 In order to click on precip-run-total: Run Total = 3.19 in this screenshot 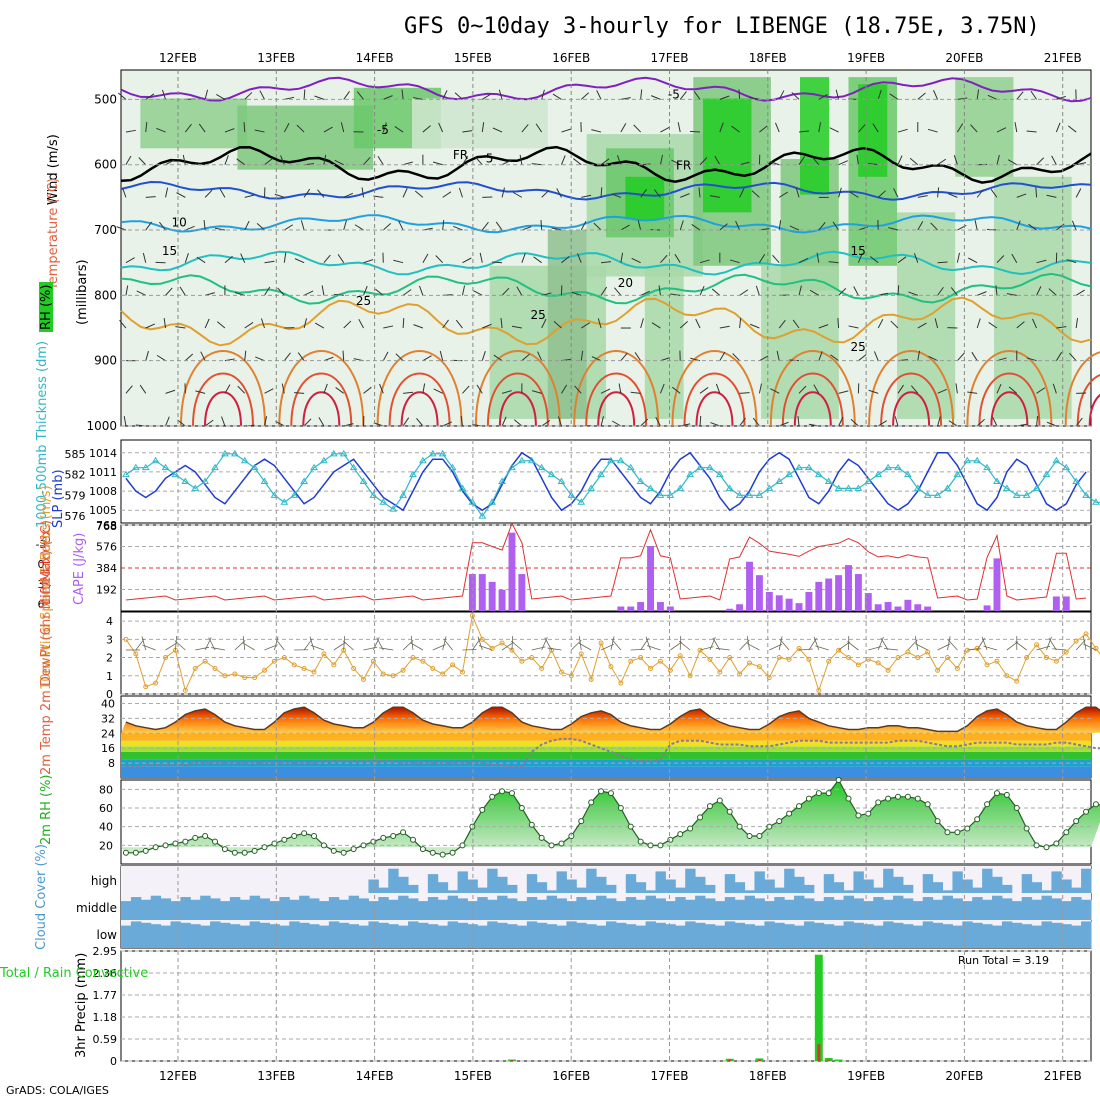, I will do `click(1003, 960)`.